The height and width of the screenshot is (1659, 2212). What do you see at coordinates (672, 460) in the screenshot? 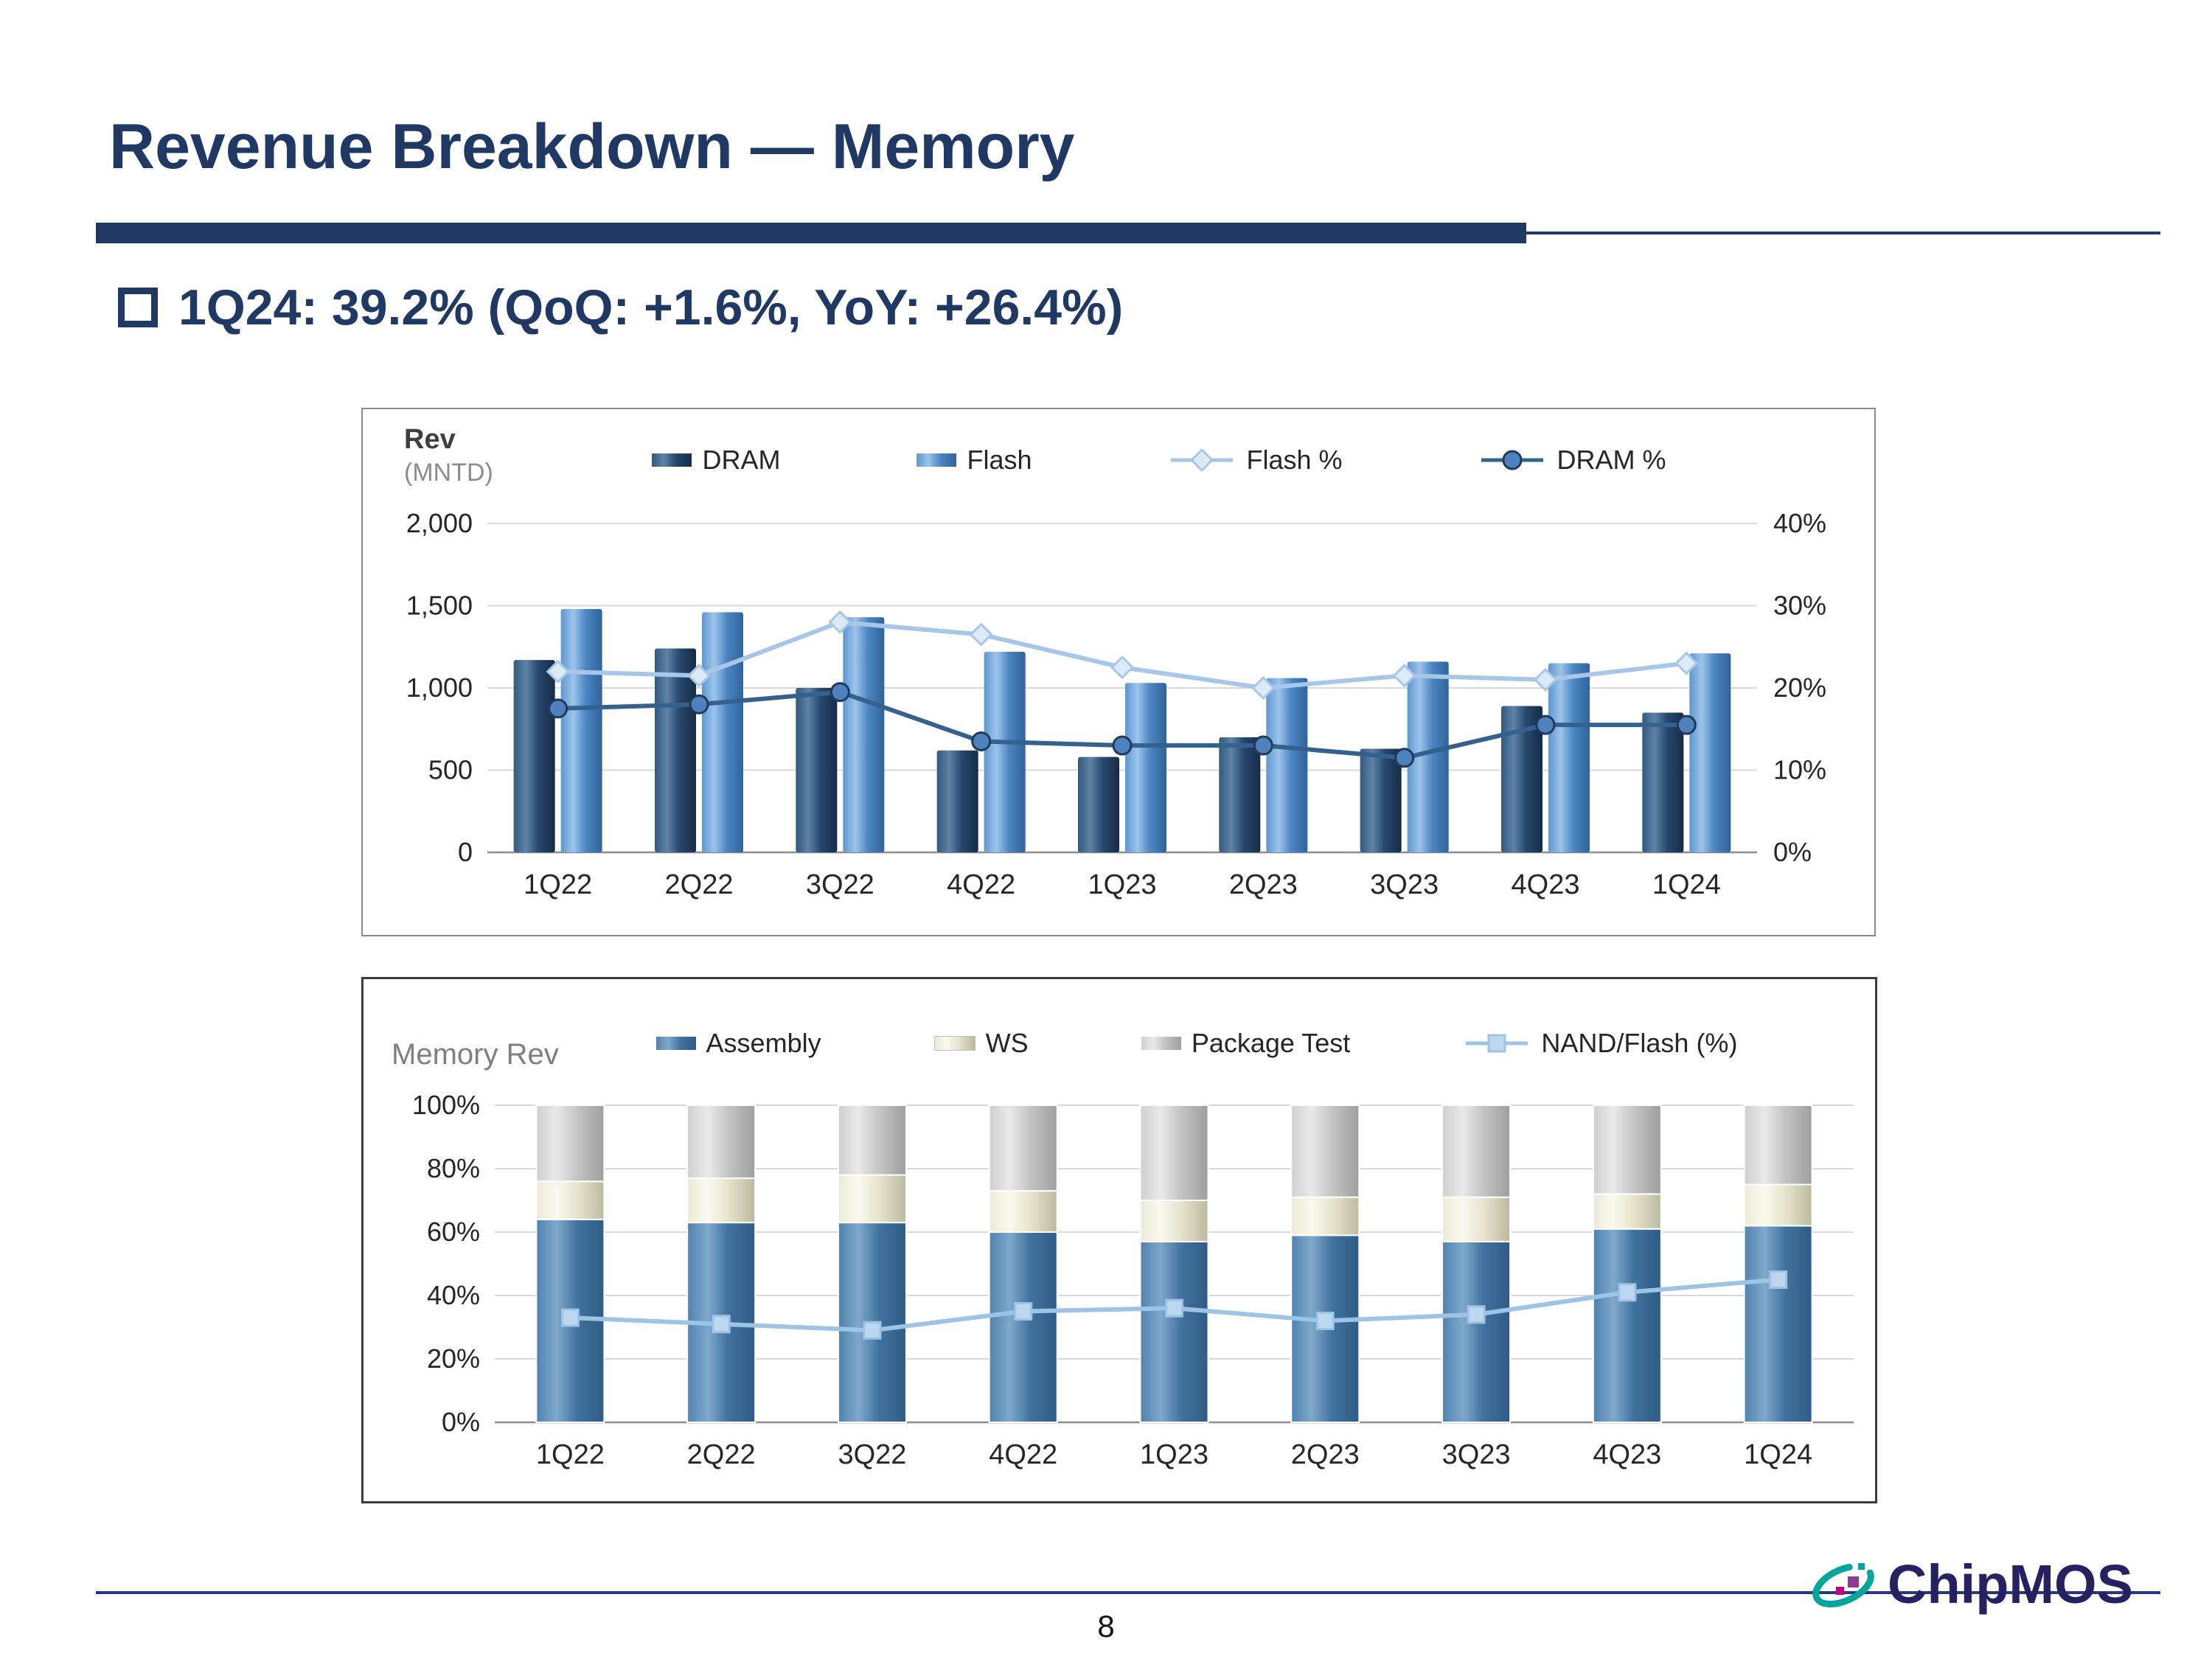
I see `legend-swatch-dram` at bounding box center [672, 460].